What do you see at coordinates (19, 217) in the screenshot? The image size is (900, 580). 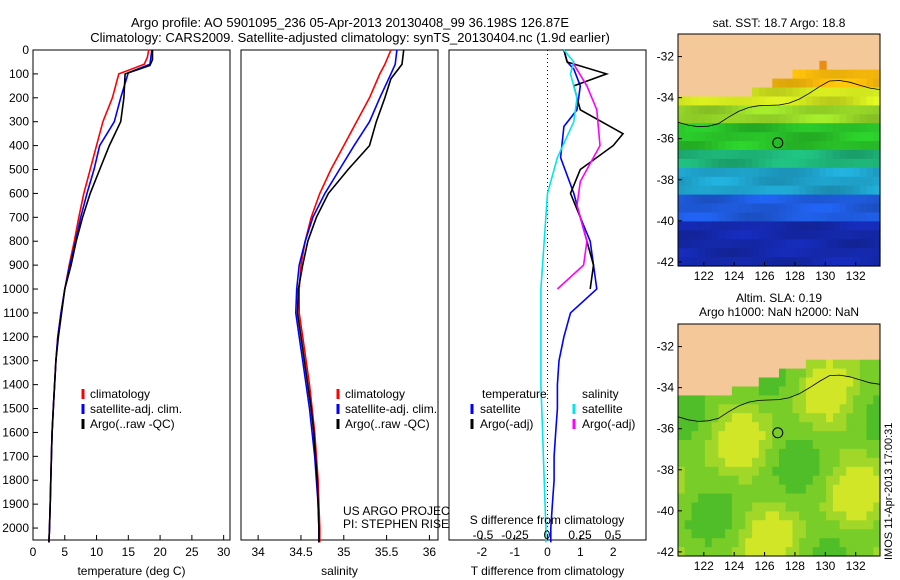 I see `temperature-ytick-label: 700` at bounding box center [19, 217].